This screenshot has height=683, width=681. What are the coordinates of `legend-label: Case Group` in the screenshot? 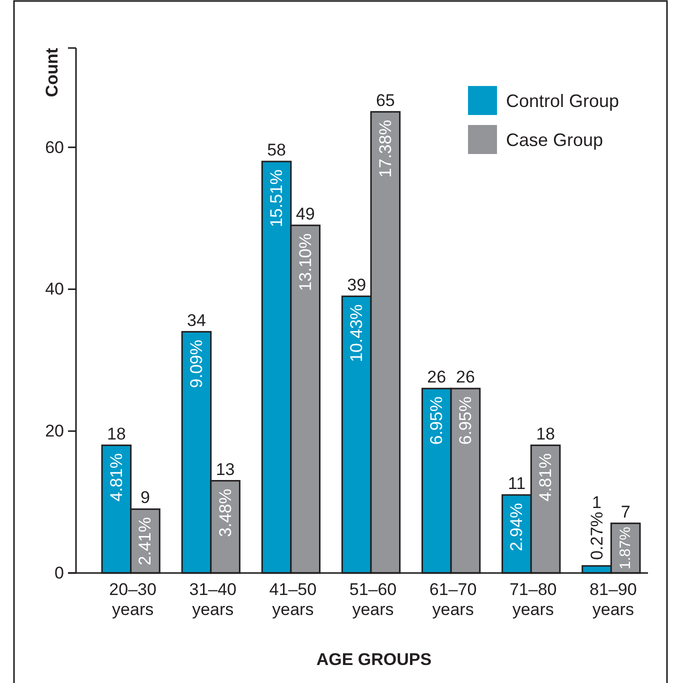 It's located at (555, 140).